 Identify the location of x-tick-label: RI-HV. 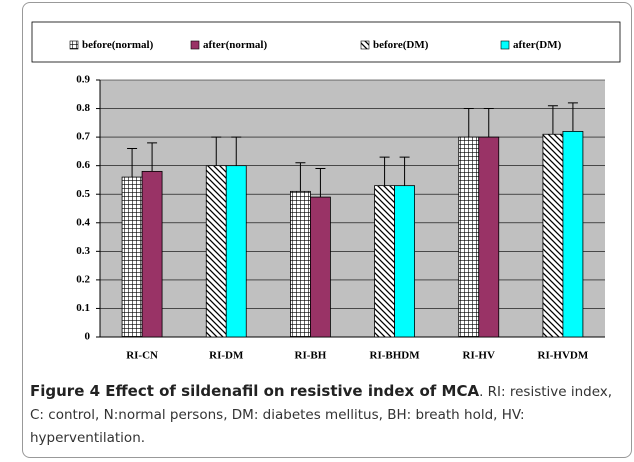
(479, 356).